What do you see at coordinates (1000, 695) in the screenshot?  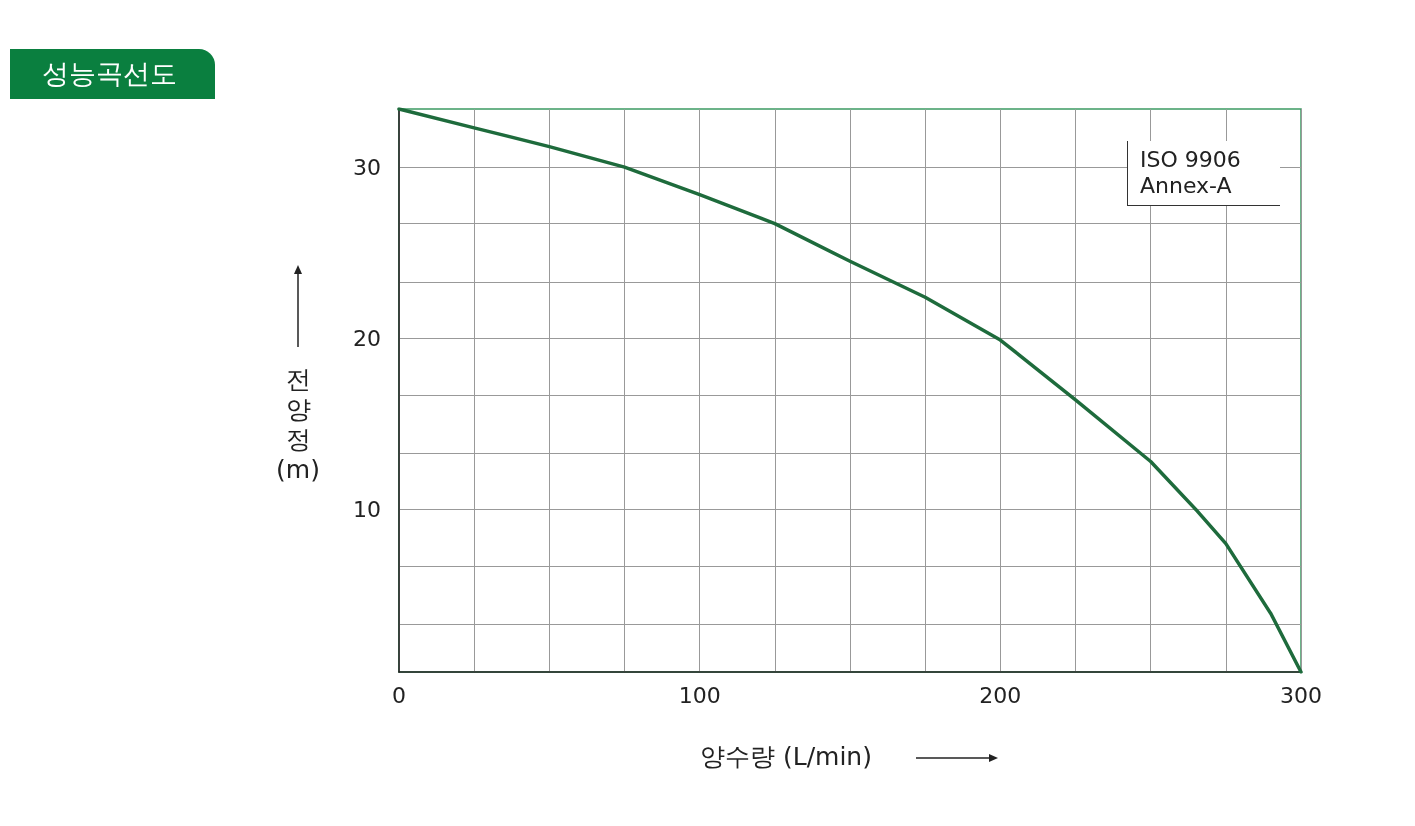 I see `x-tick-label: 200` at bounding box center [1000, 695].